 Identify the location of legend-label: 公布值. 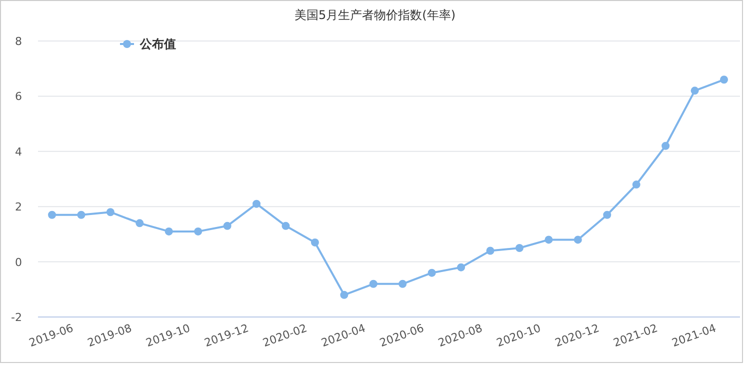
(157, 44).